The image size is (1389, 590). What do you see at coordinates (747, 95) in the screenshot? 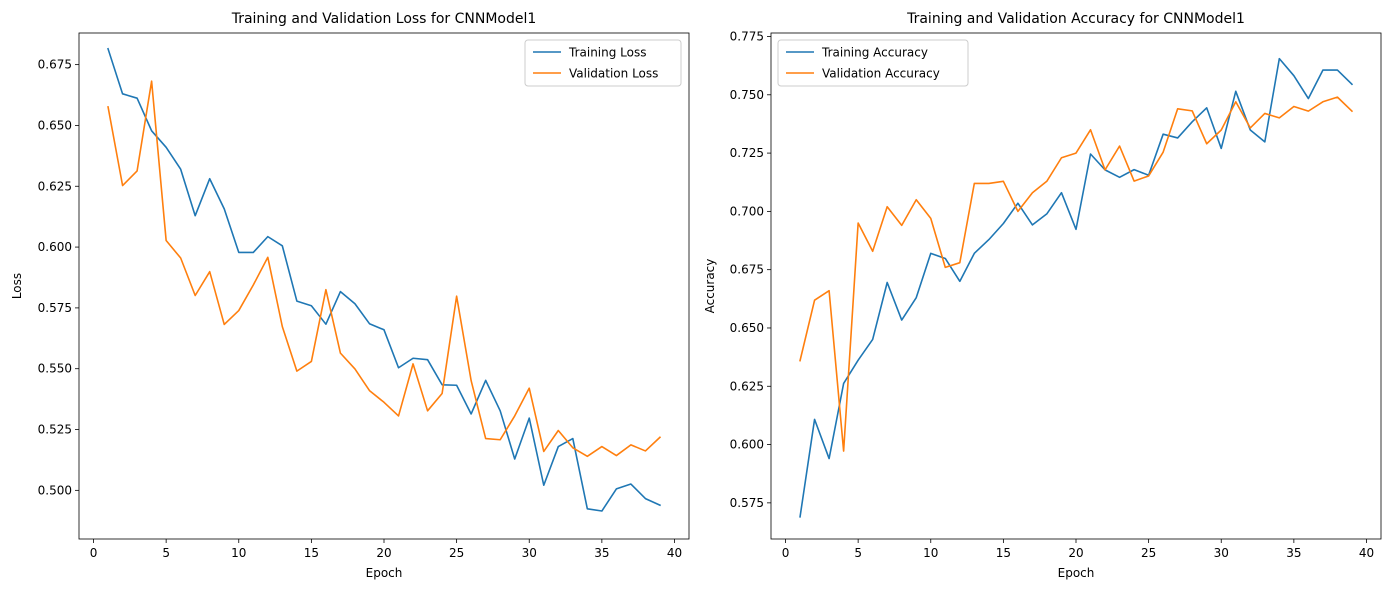
I see `y-tick-label: 0.750` at bounding box center [747, 95].